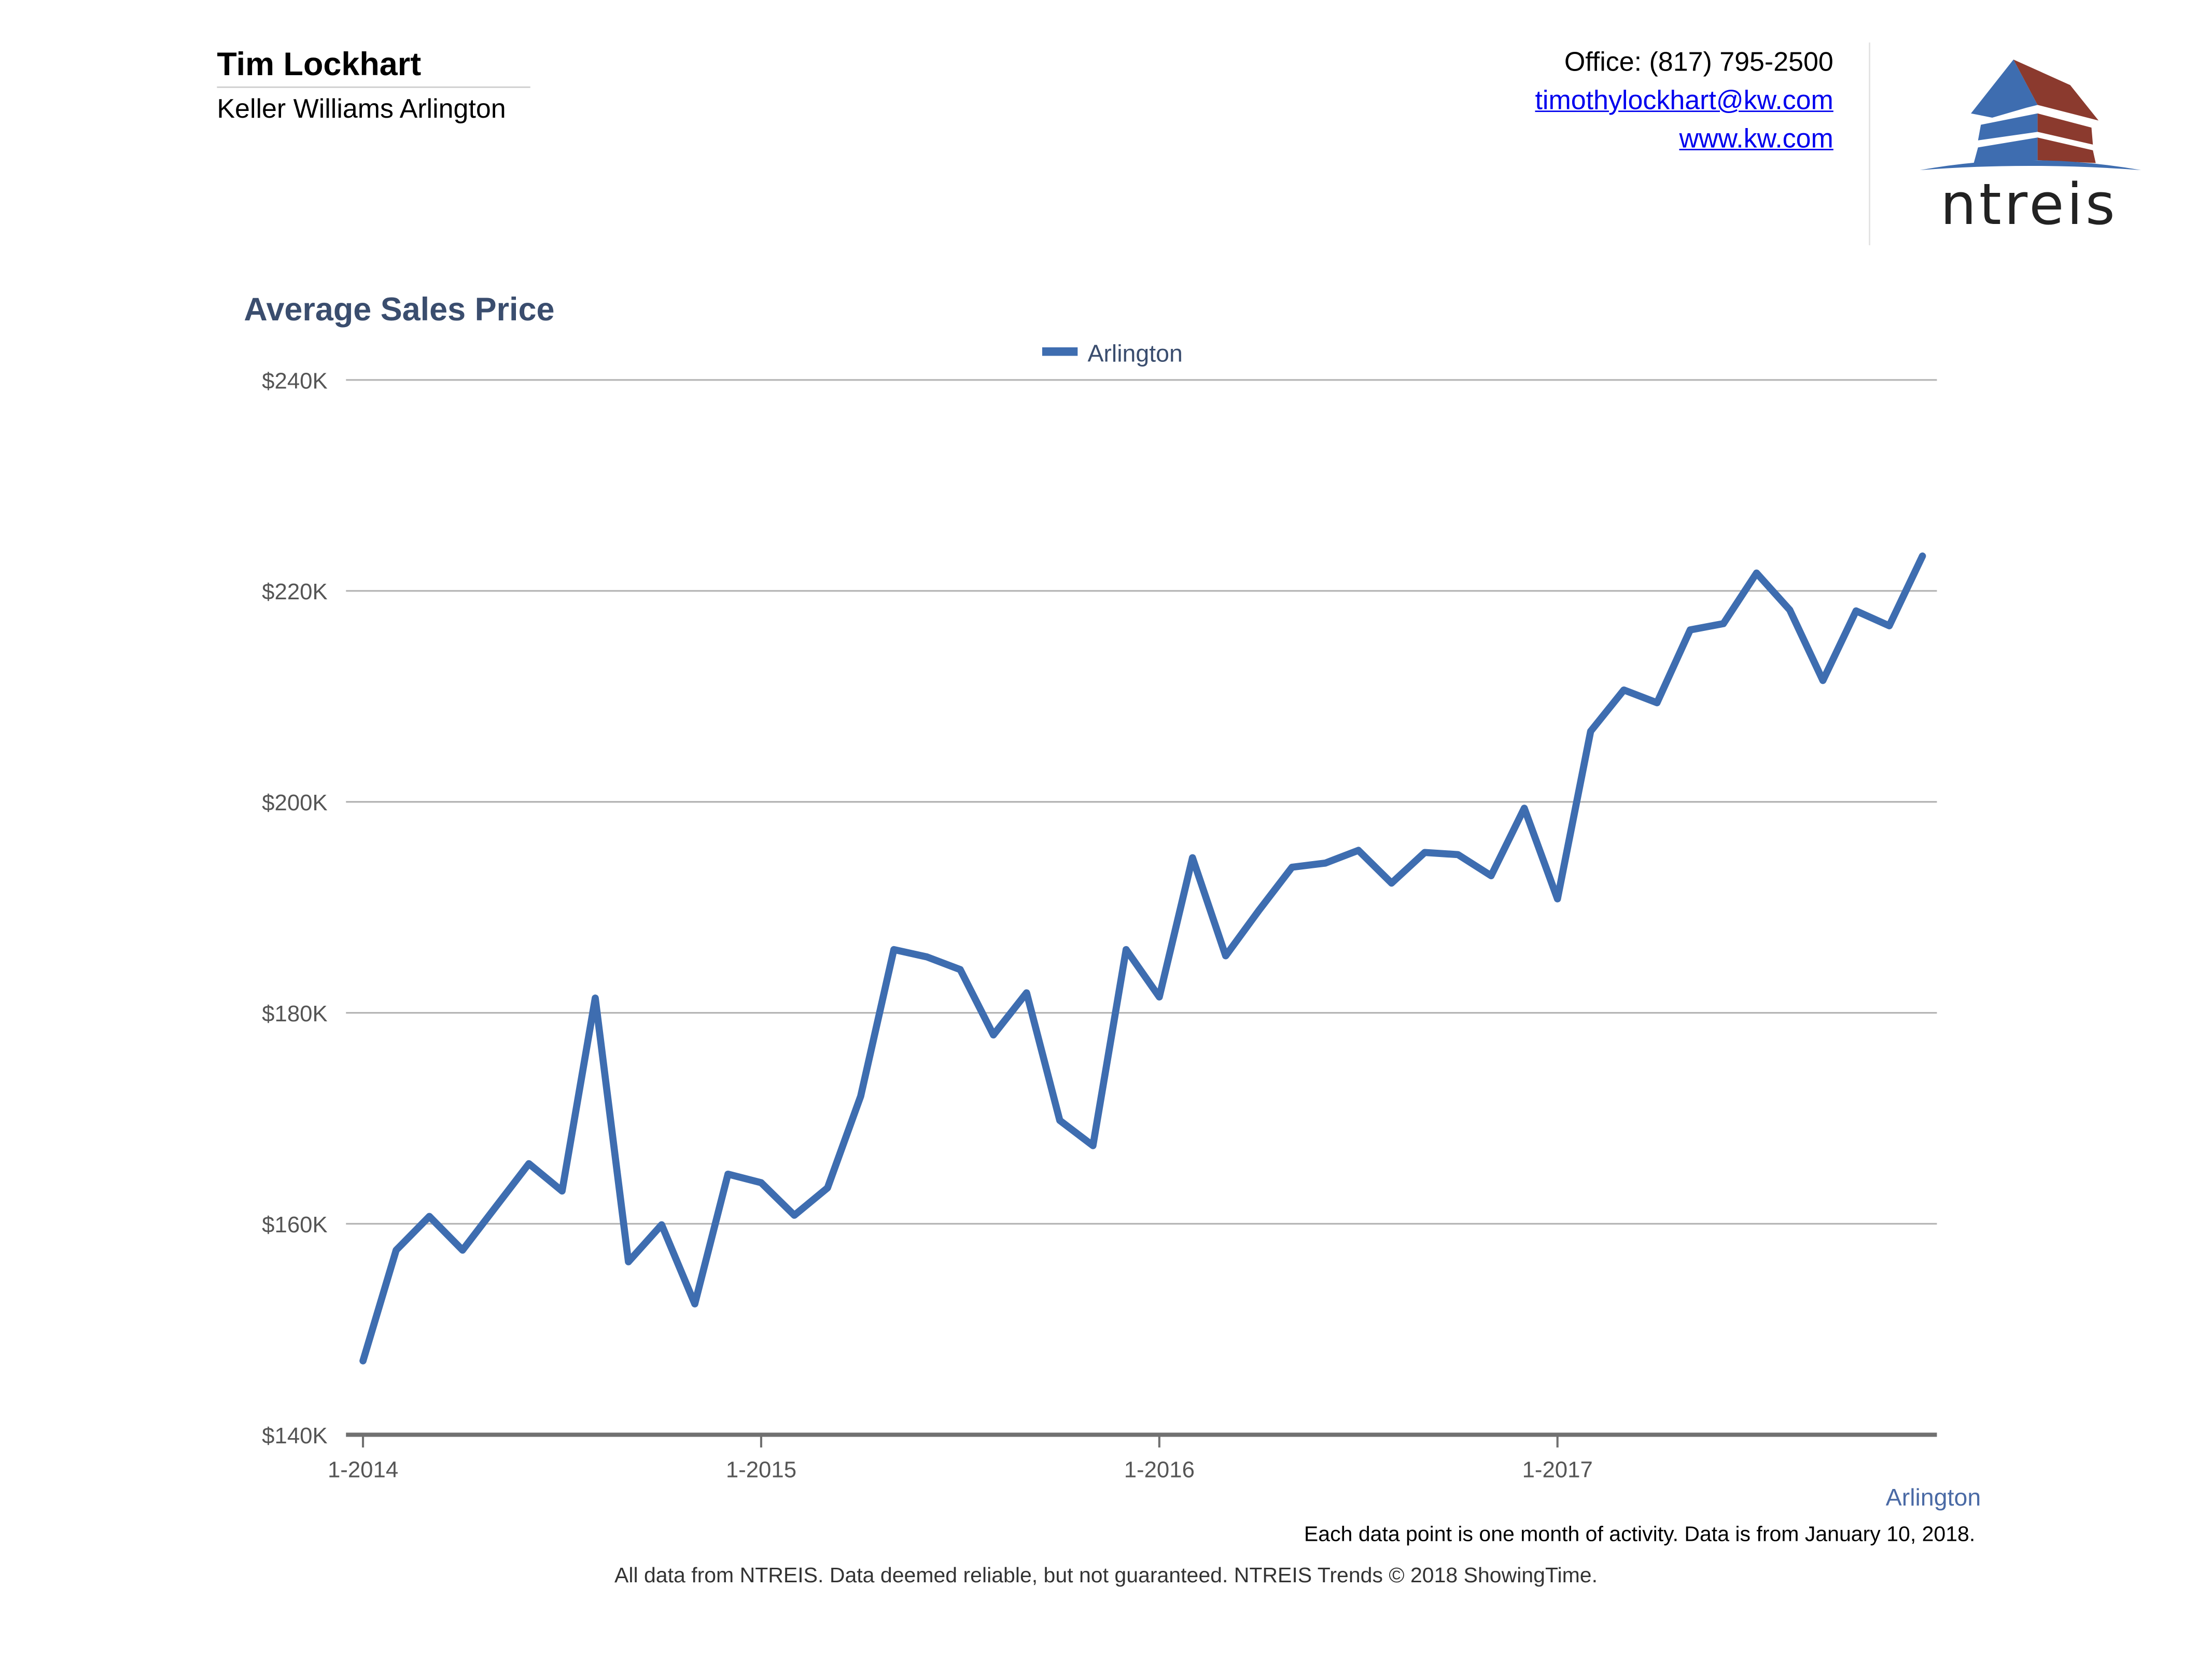  Describe the element at coordinates (363, 1469) in the screenshot. I see `x-tick-label: 1-2014` at that location.